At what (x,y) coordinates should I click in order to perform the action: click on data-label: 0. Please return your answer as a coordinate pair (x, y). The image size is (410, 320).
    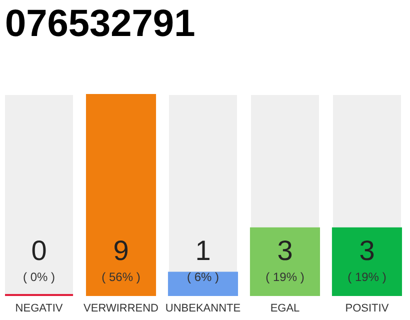
    Looking at the image, I should click on (39, 250).